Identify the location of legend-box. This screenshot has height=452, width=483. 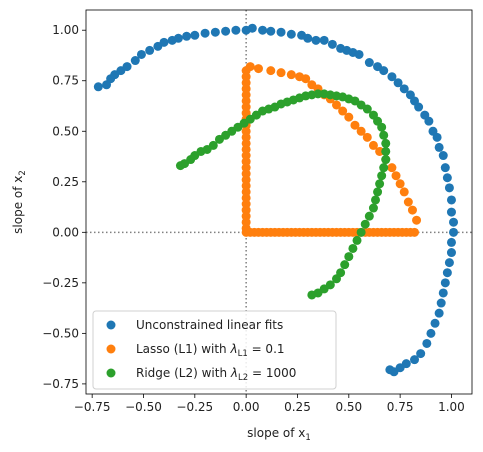
(214, 350).